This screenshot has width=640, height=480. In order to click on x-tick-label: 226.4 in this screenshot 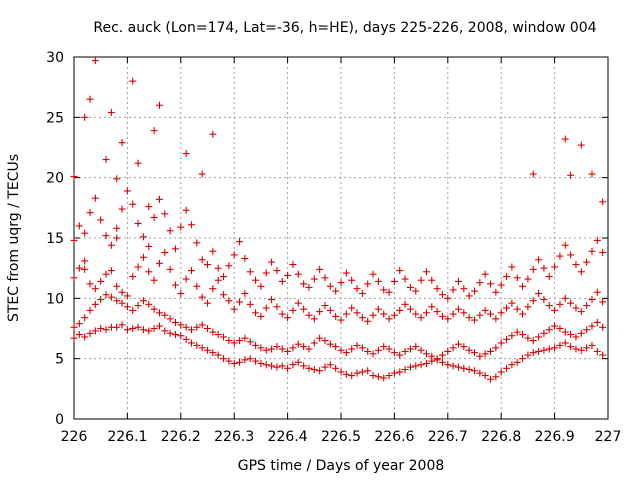, I will do `click(288, 437)`.